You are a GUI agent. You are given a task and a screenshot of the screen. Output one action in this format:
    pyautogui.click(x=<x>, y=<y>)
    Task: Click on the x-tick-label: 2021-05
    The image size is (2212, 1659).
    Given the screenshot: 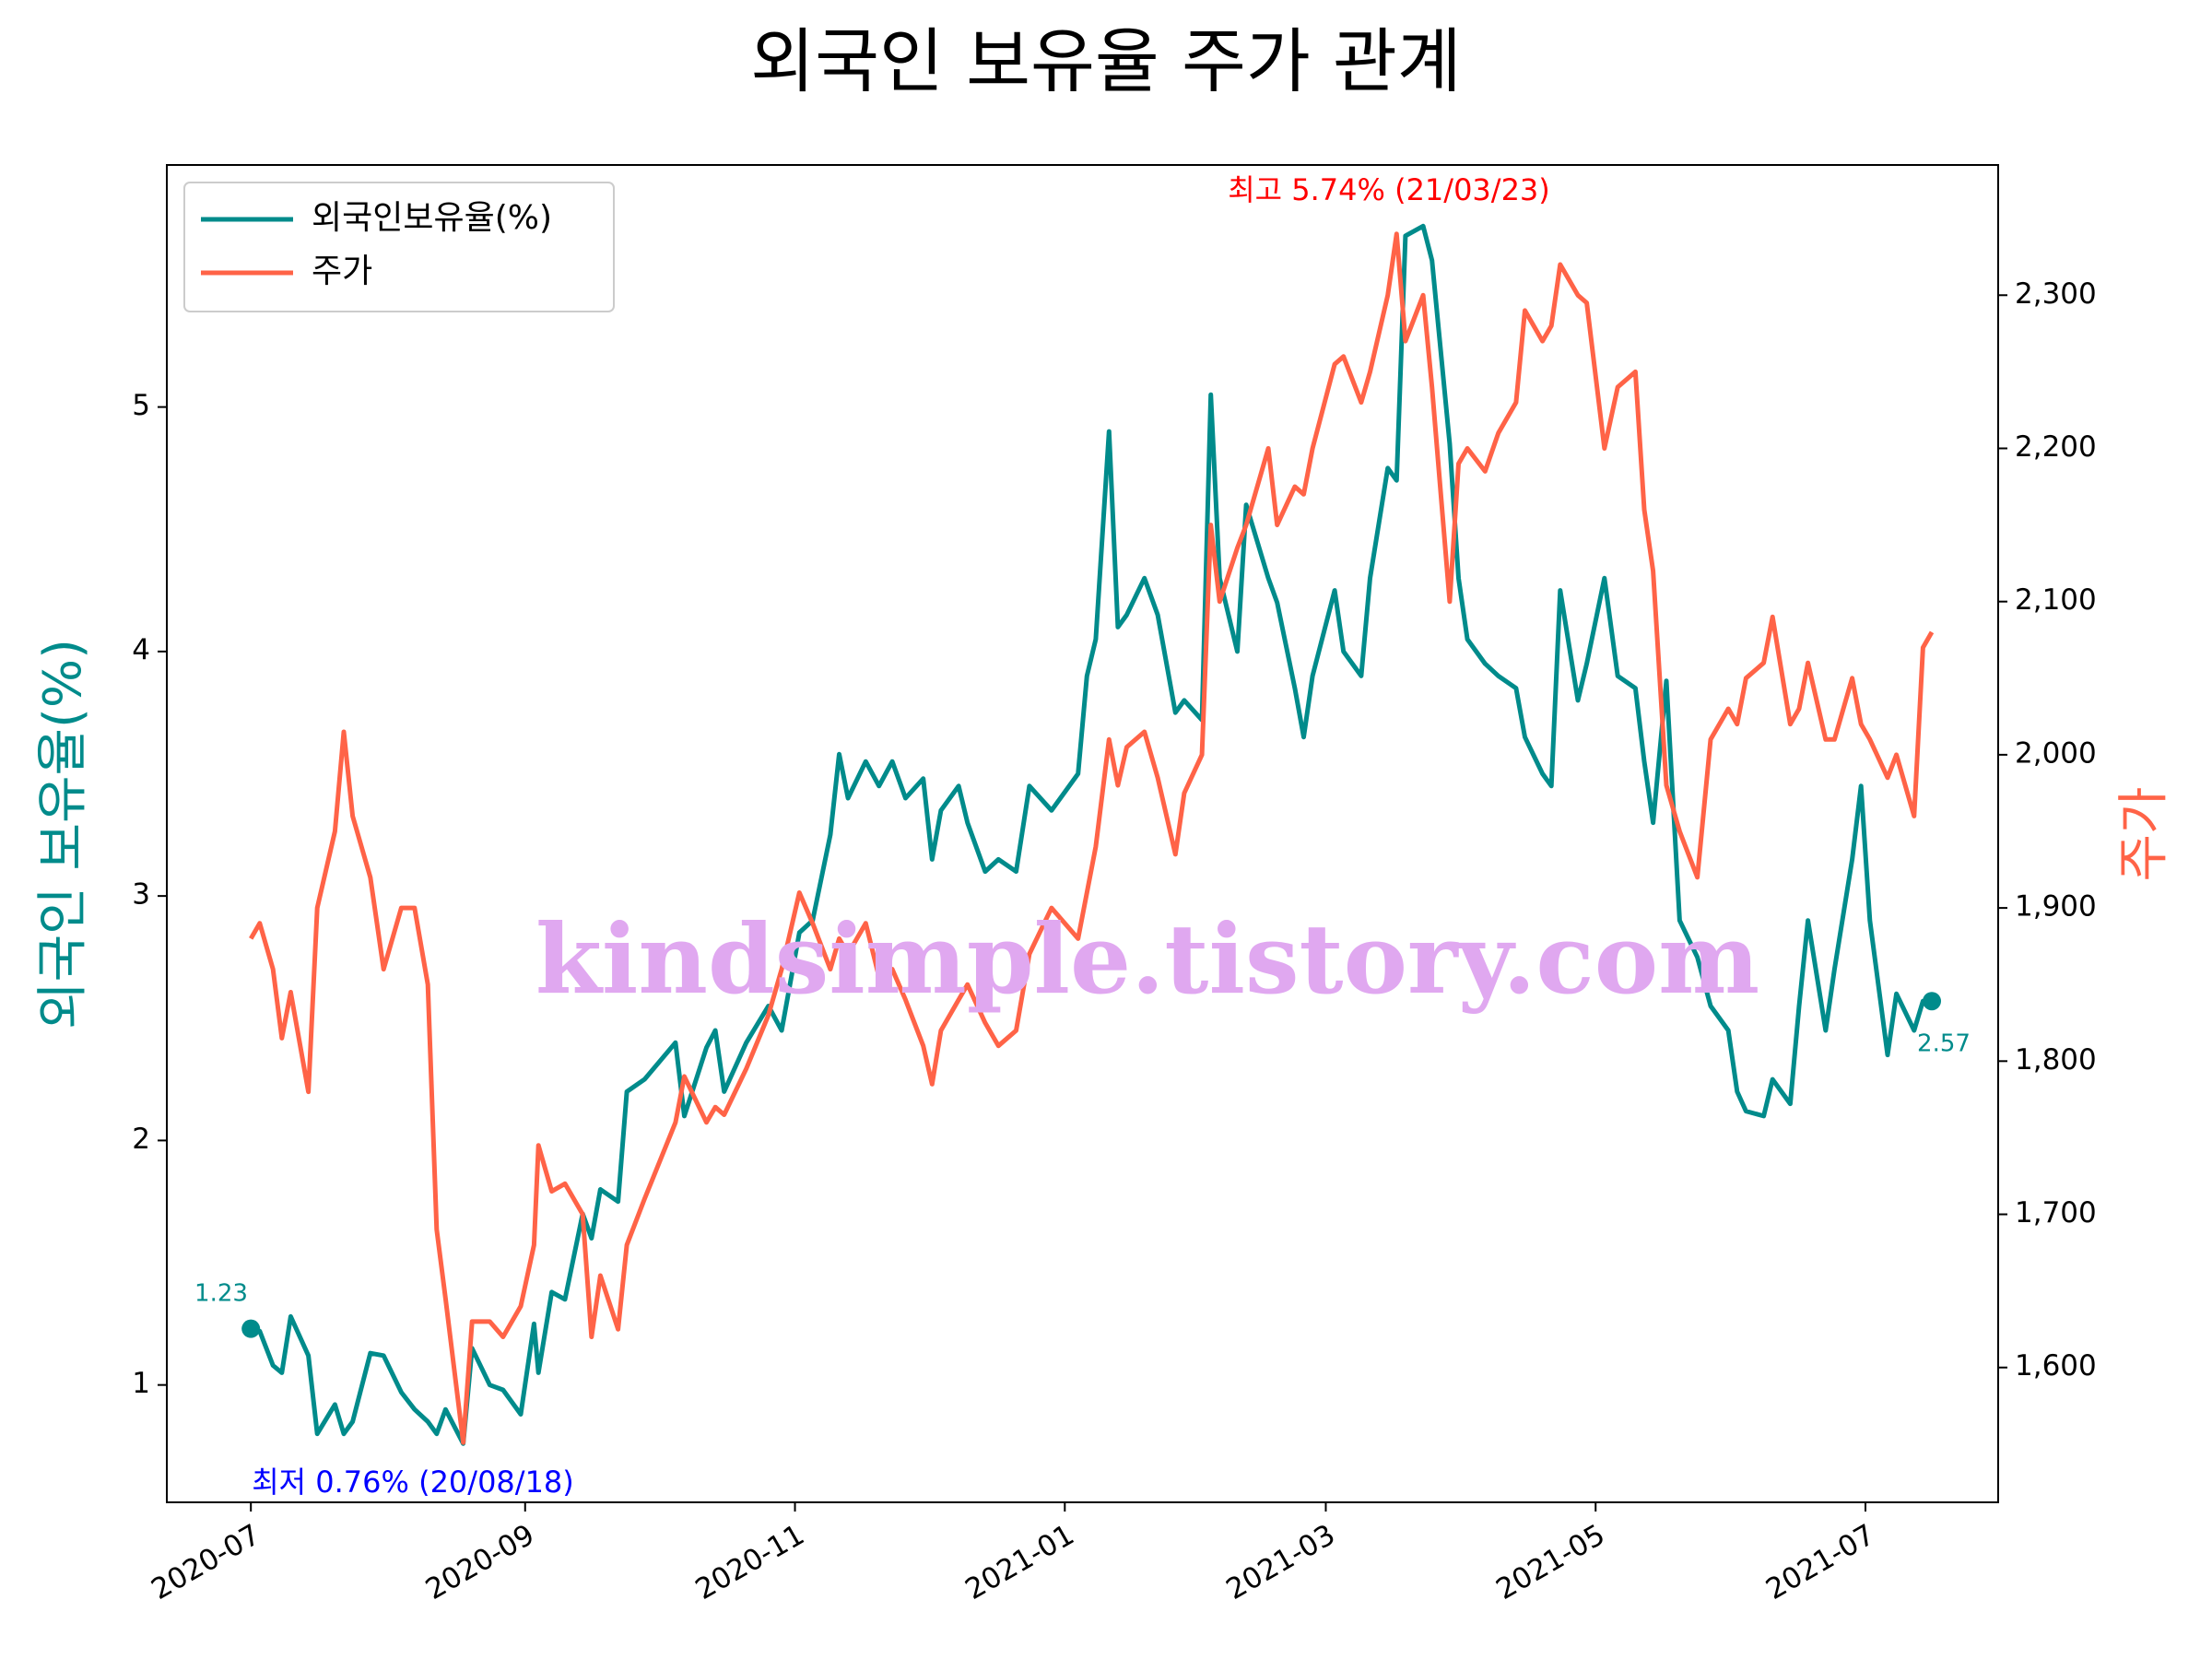 What is the action you would take?
    pyautogui.click(x=1550, y=1562)
    